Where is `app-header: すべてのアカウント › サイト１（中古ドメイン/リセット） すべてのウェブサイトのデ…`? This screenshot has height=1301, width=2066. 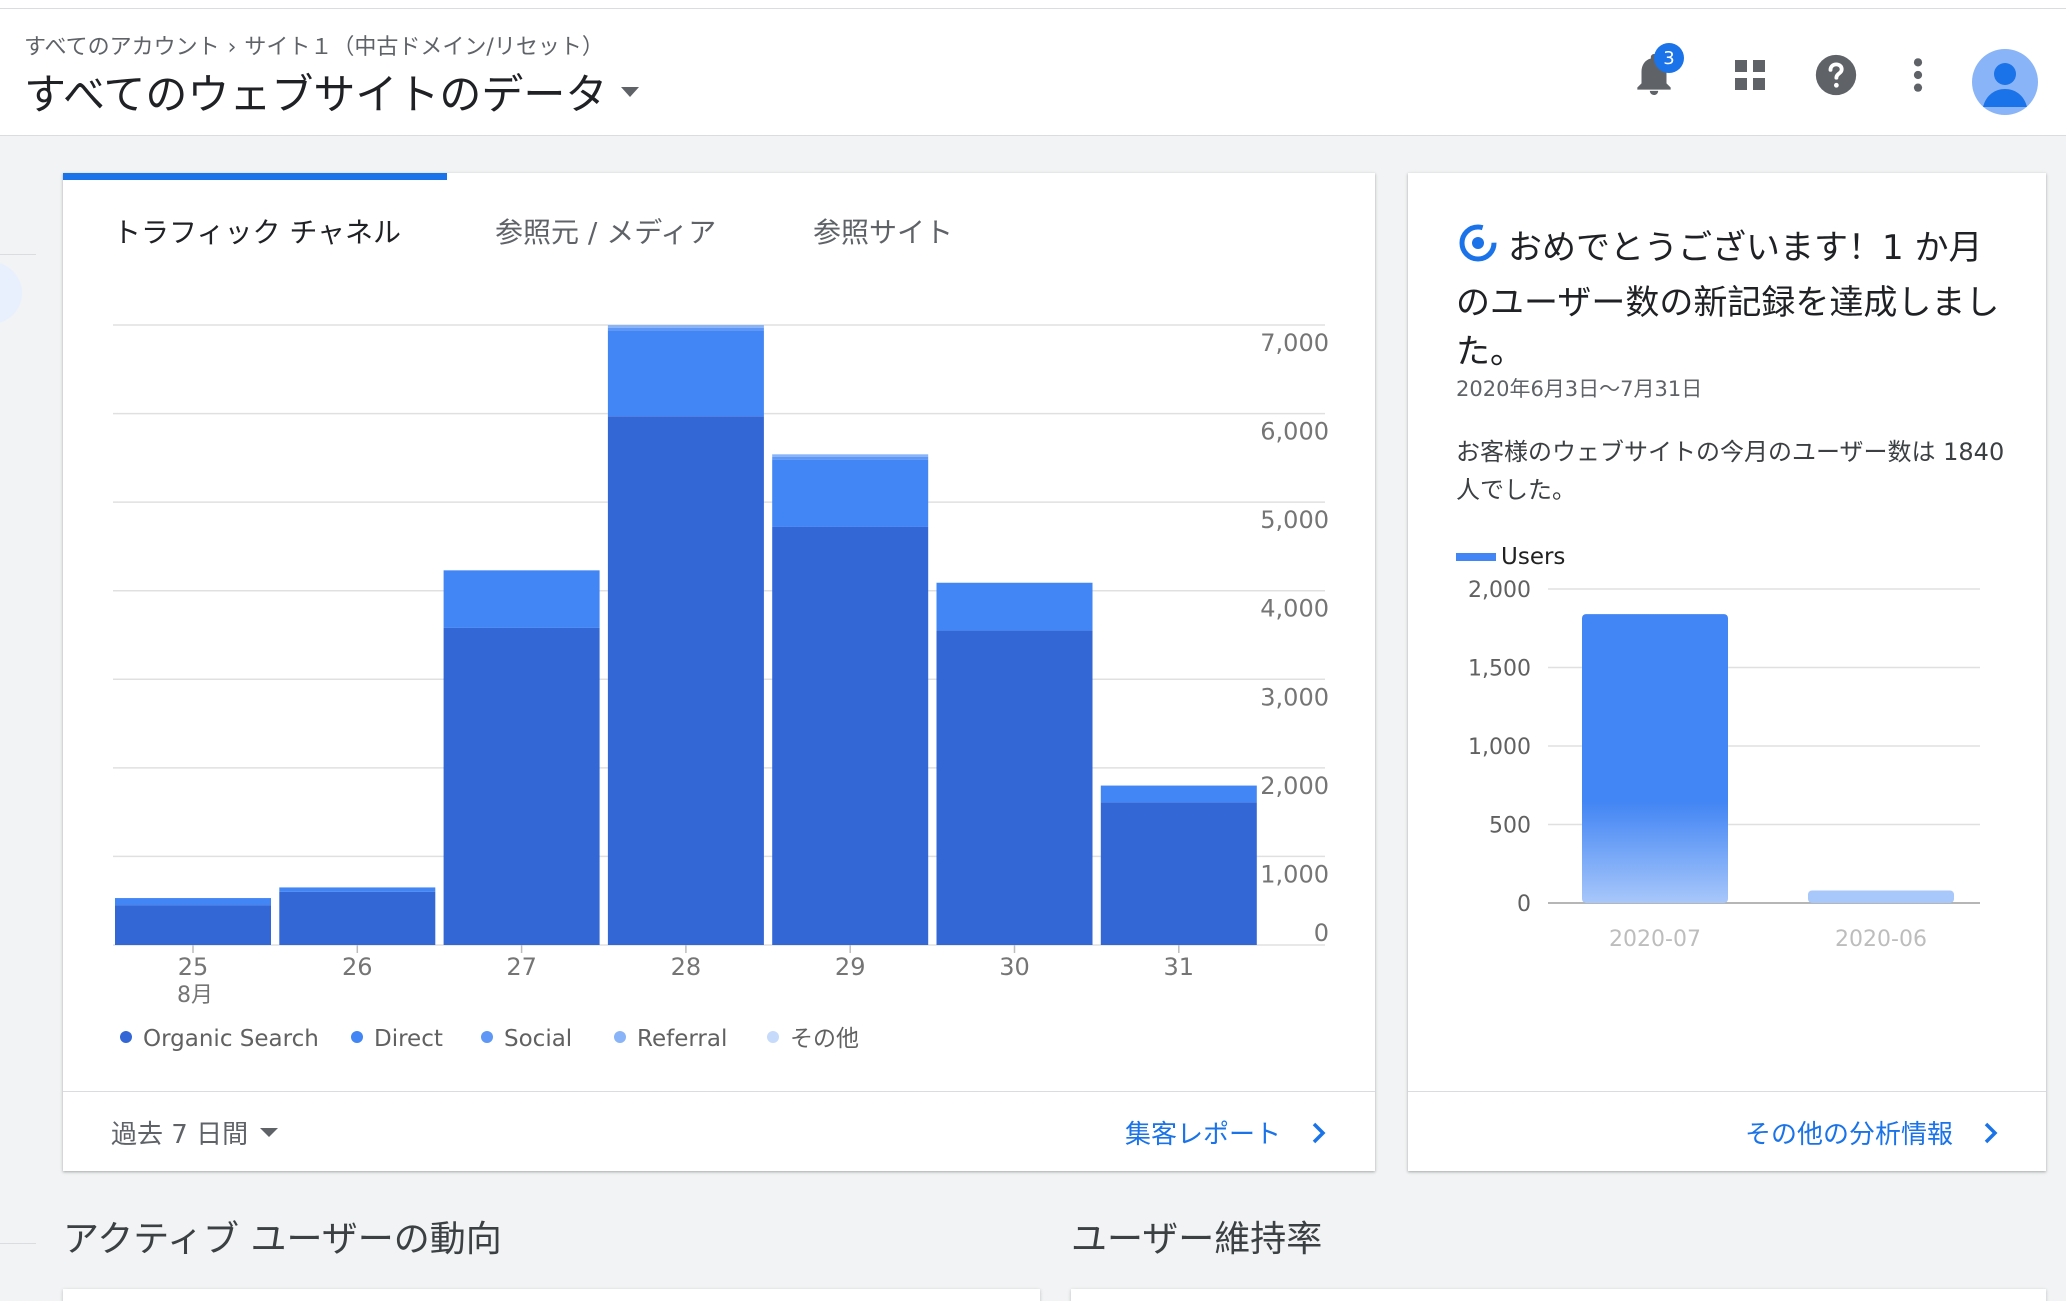
app-header: すべてのアカウント › サイト１（中古ドメイン/リセット） すべてのウェブサイトのデ… is located at coordinates (1033, 72).